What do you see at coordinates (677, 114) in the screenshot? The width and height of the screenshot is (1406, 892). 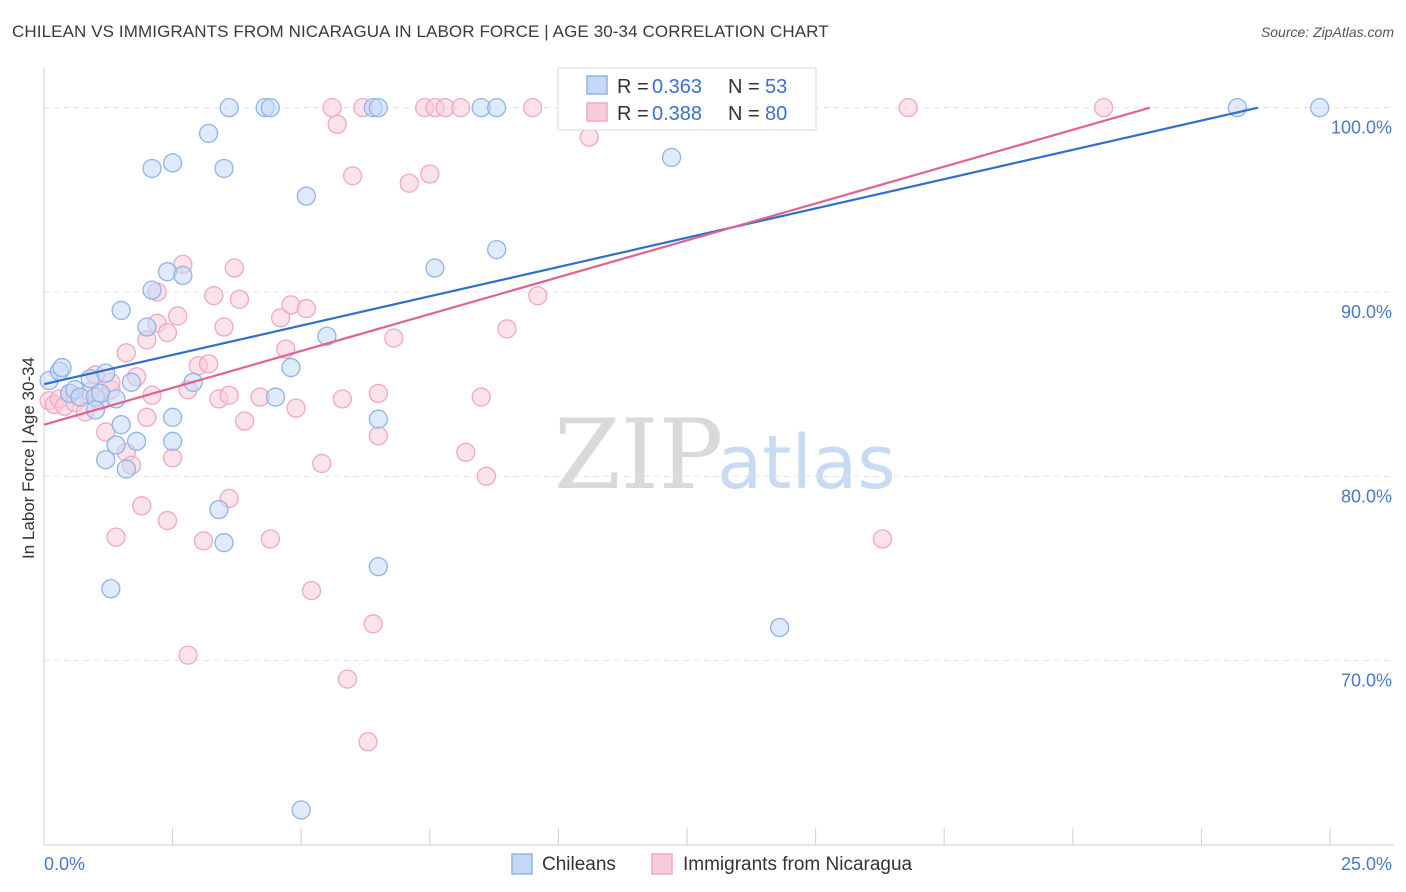 I see `legend-r-value-2: 0.388` at bounding box center [677, 114].